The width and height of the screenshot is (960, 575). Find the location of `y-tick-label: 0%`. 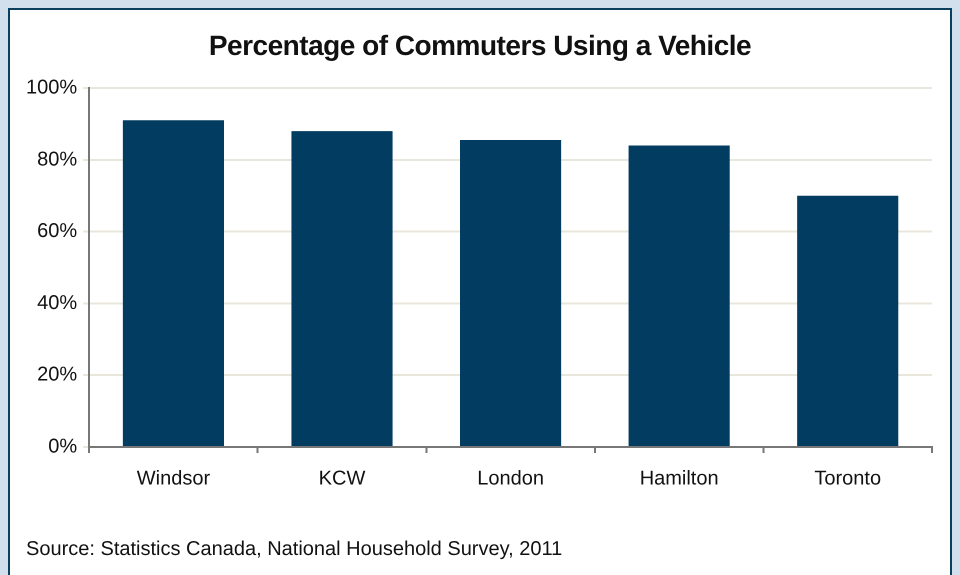

y-tick-label: 0% is located at coordinates (63, 447).